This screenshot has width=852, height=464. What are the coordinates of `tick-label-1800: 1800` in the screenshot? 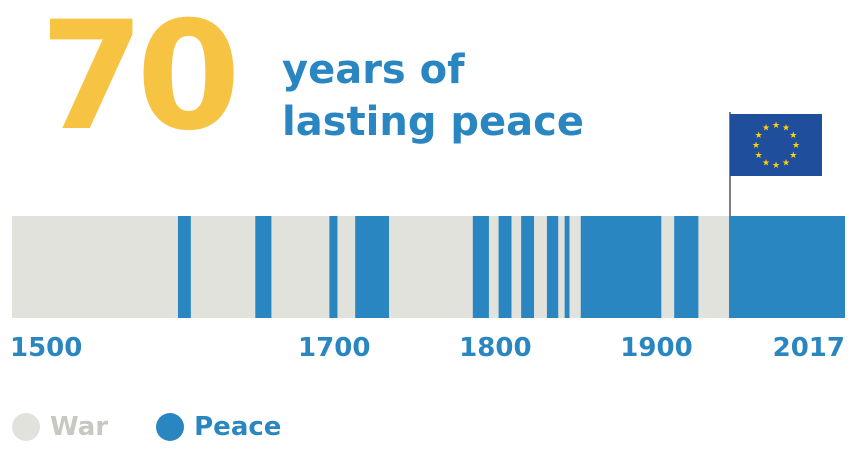 It's located at (495, 348).